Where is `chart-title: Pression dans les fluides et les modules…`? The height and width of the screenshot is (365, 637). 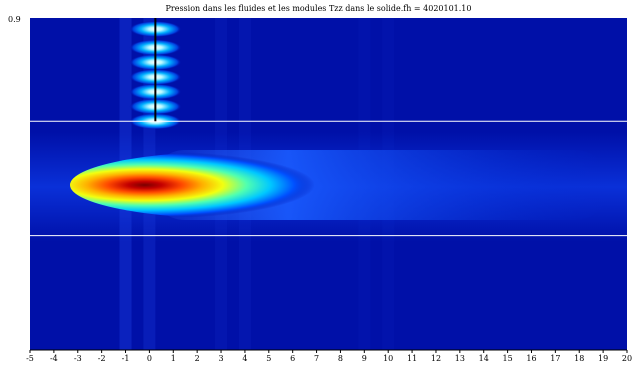
chart-title: Pression dans les fluides et les modules… is located at coordinates (318, 8).